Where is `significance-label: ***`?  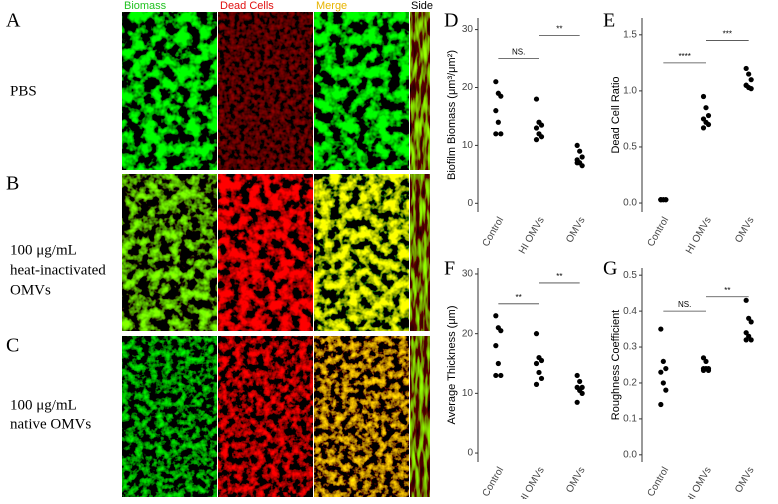 significance-label: *** is located at coordinates (727, 34).